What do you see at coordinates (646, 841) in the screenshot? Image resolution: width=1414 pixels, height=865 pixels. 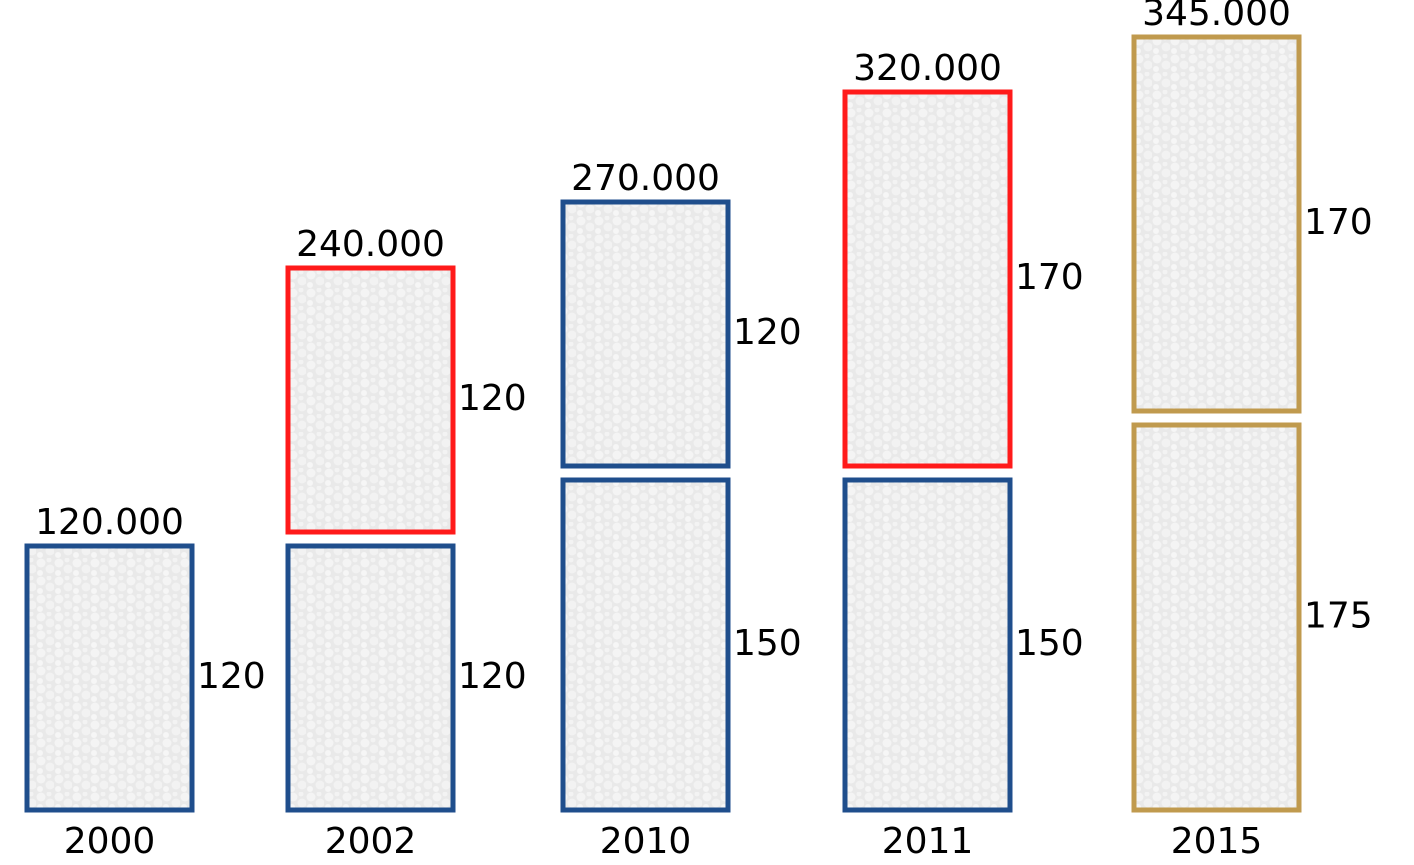 I see `category-label: 2010` at bounding box center [646, 841].